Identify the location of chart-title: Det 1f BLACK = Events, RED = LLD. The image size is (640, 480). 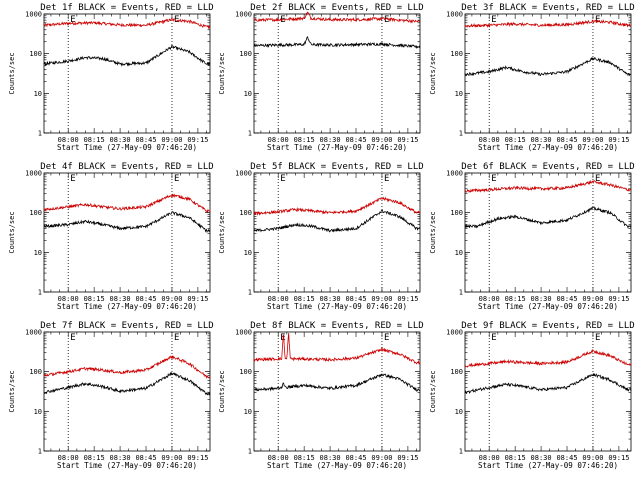
(126, 8).